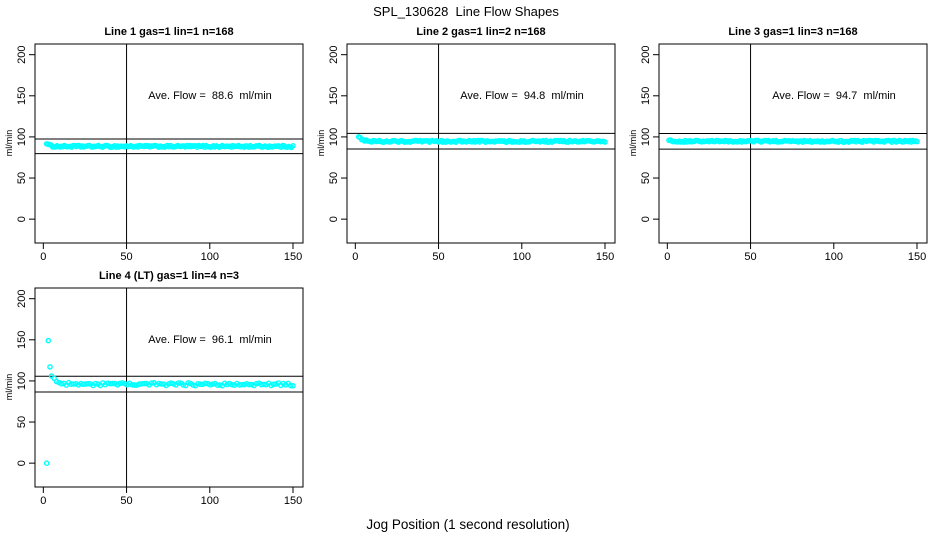  I want to click on panel-2-plot: 0 50 100 150 0 50 100 150 200, so click(472, 153).